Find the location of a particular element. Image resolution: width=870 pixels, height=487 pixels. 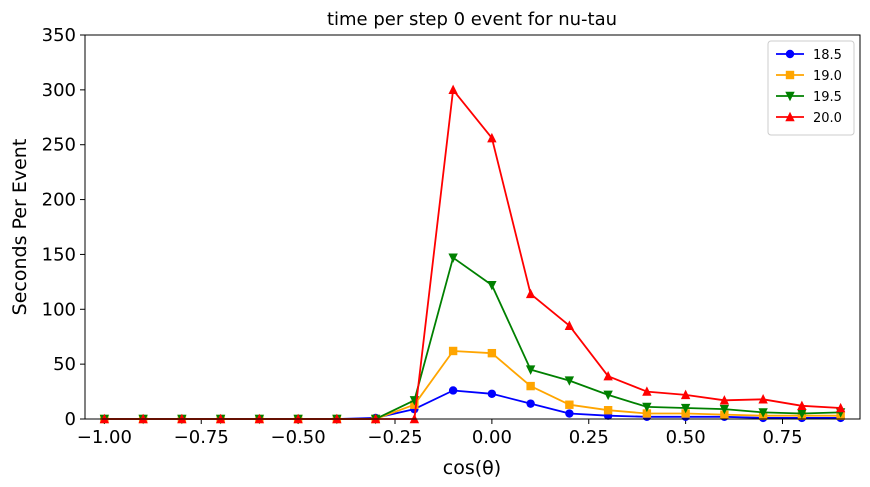

x-tick-label: 0.50 is located at coordinates (686, 437).